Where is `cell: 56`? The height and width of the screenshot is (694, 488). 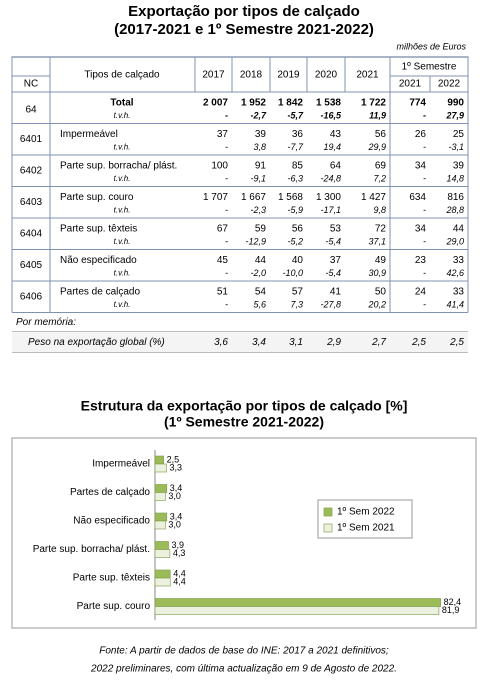 cell: 56 is located at coordinates (298, 229).